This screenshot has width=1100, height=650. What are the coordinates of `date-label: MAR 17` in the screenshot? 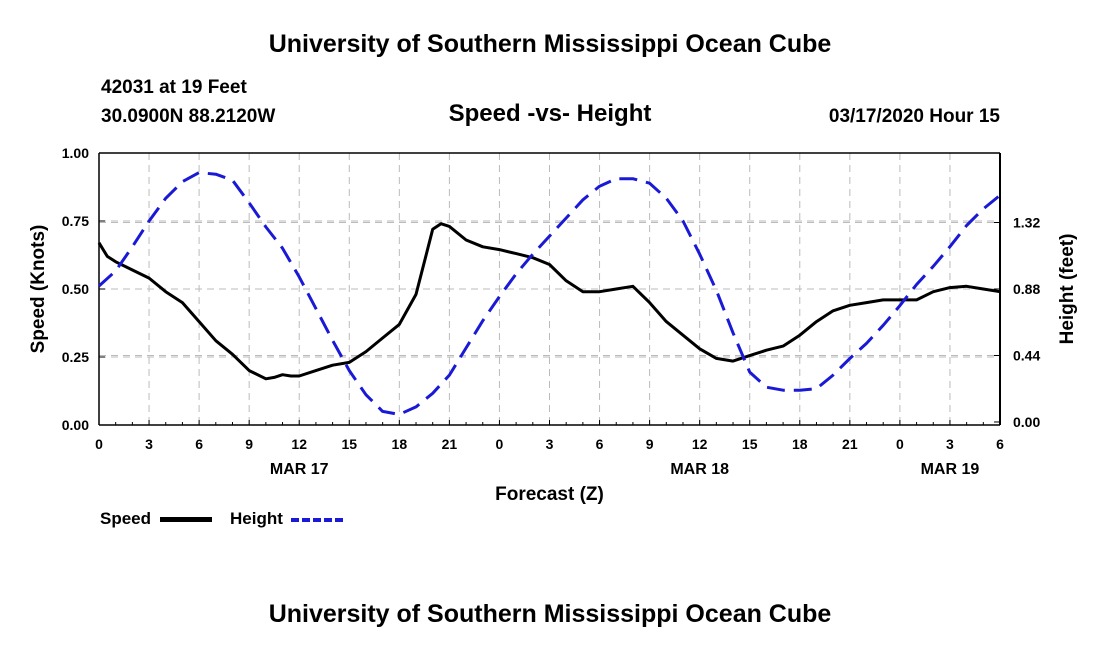 It's located at (299, 469).